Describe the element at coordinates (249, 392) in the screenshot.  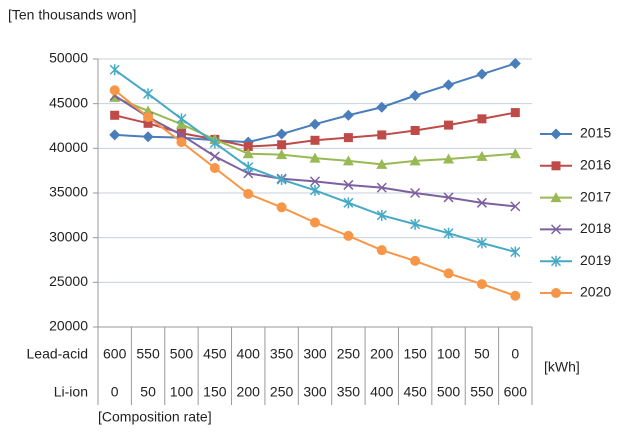
I see `x-tick-label: 200` at that location.